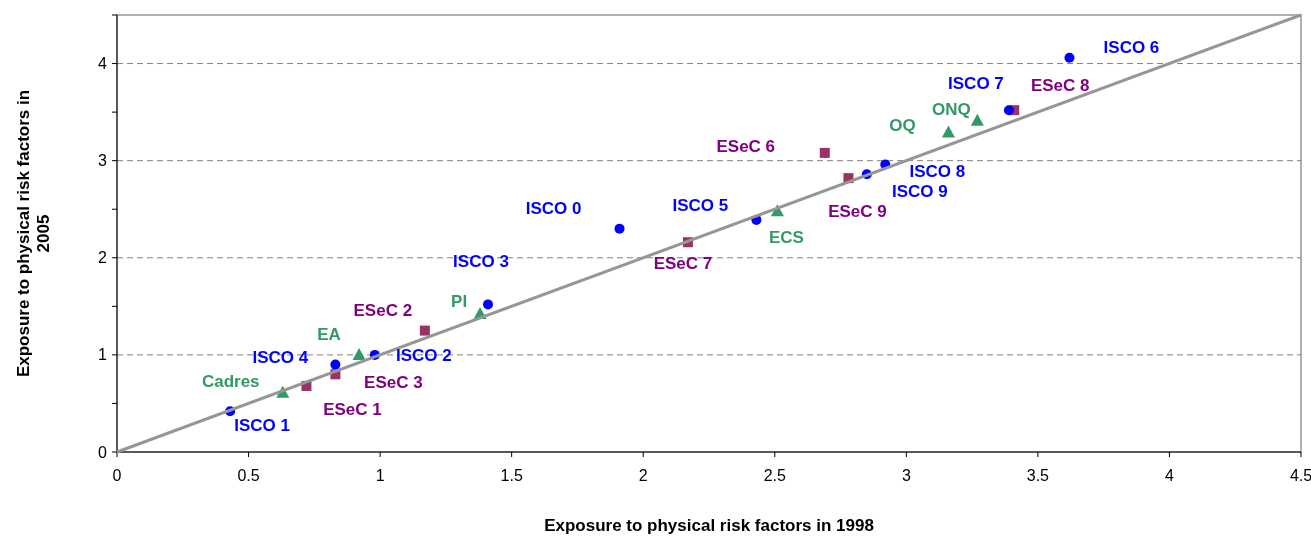 Image resolution: width=1311 pixels, height=538 pixels. Describe the element at coordinates (230, 381) in the screenshot. I see `annotation: Cadres` at that location.